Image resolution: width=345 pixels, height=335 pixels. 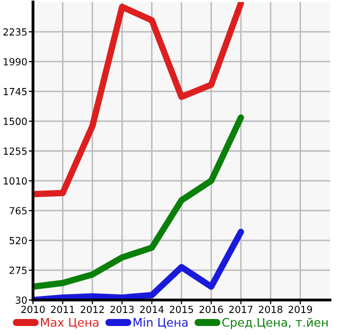 What do you see at coordinates (152, 310) in the screenshot?
I see `x-tick-label: 2014` at bounding box center [152, 310].